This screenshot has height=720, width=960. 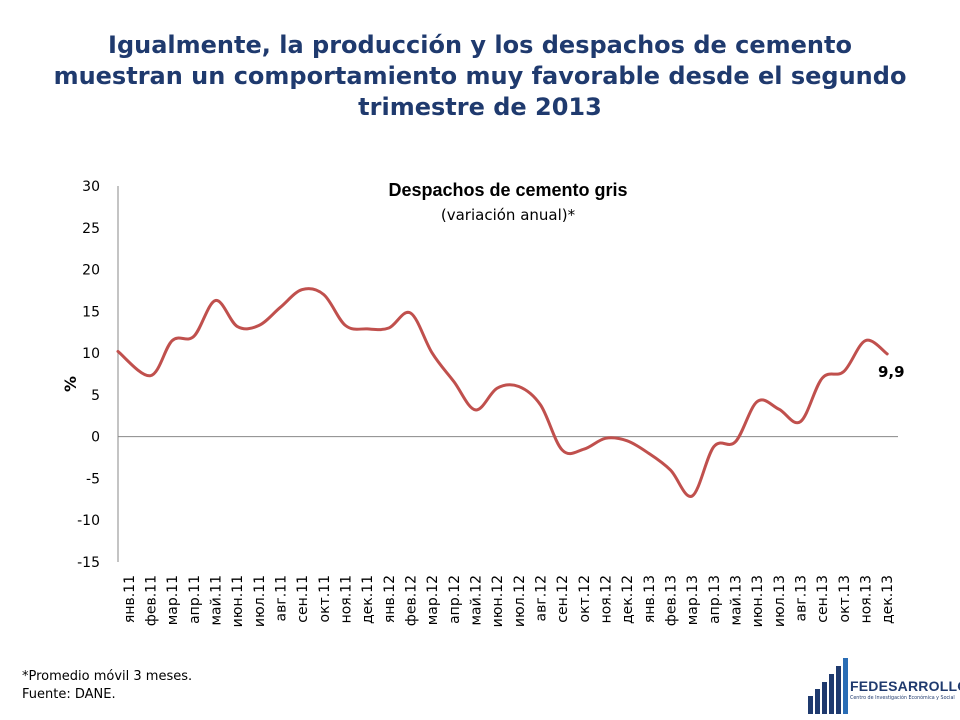 I want to click on x-tick-label: дек.13, so click(x=888, y=599).